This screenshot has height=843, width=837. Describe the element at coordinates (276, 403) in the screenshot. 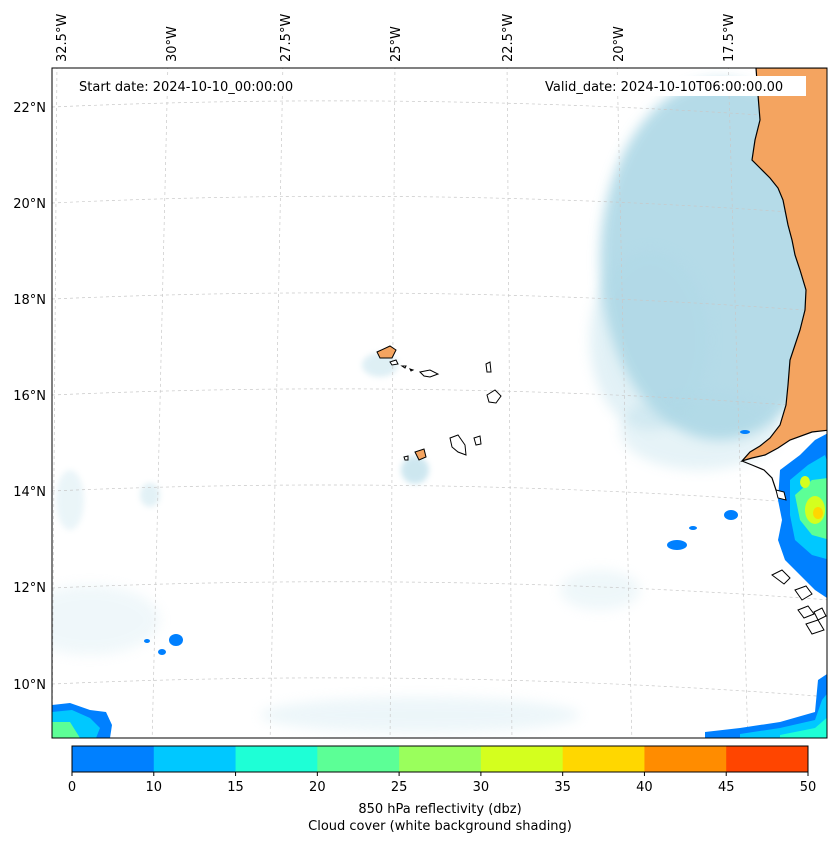

I see `meridian-27-5w` at that location.